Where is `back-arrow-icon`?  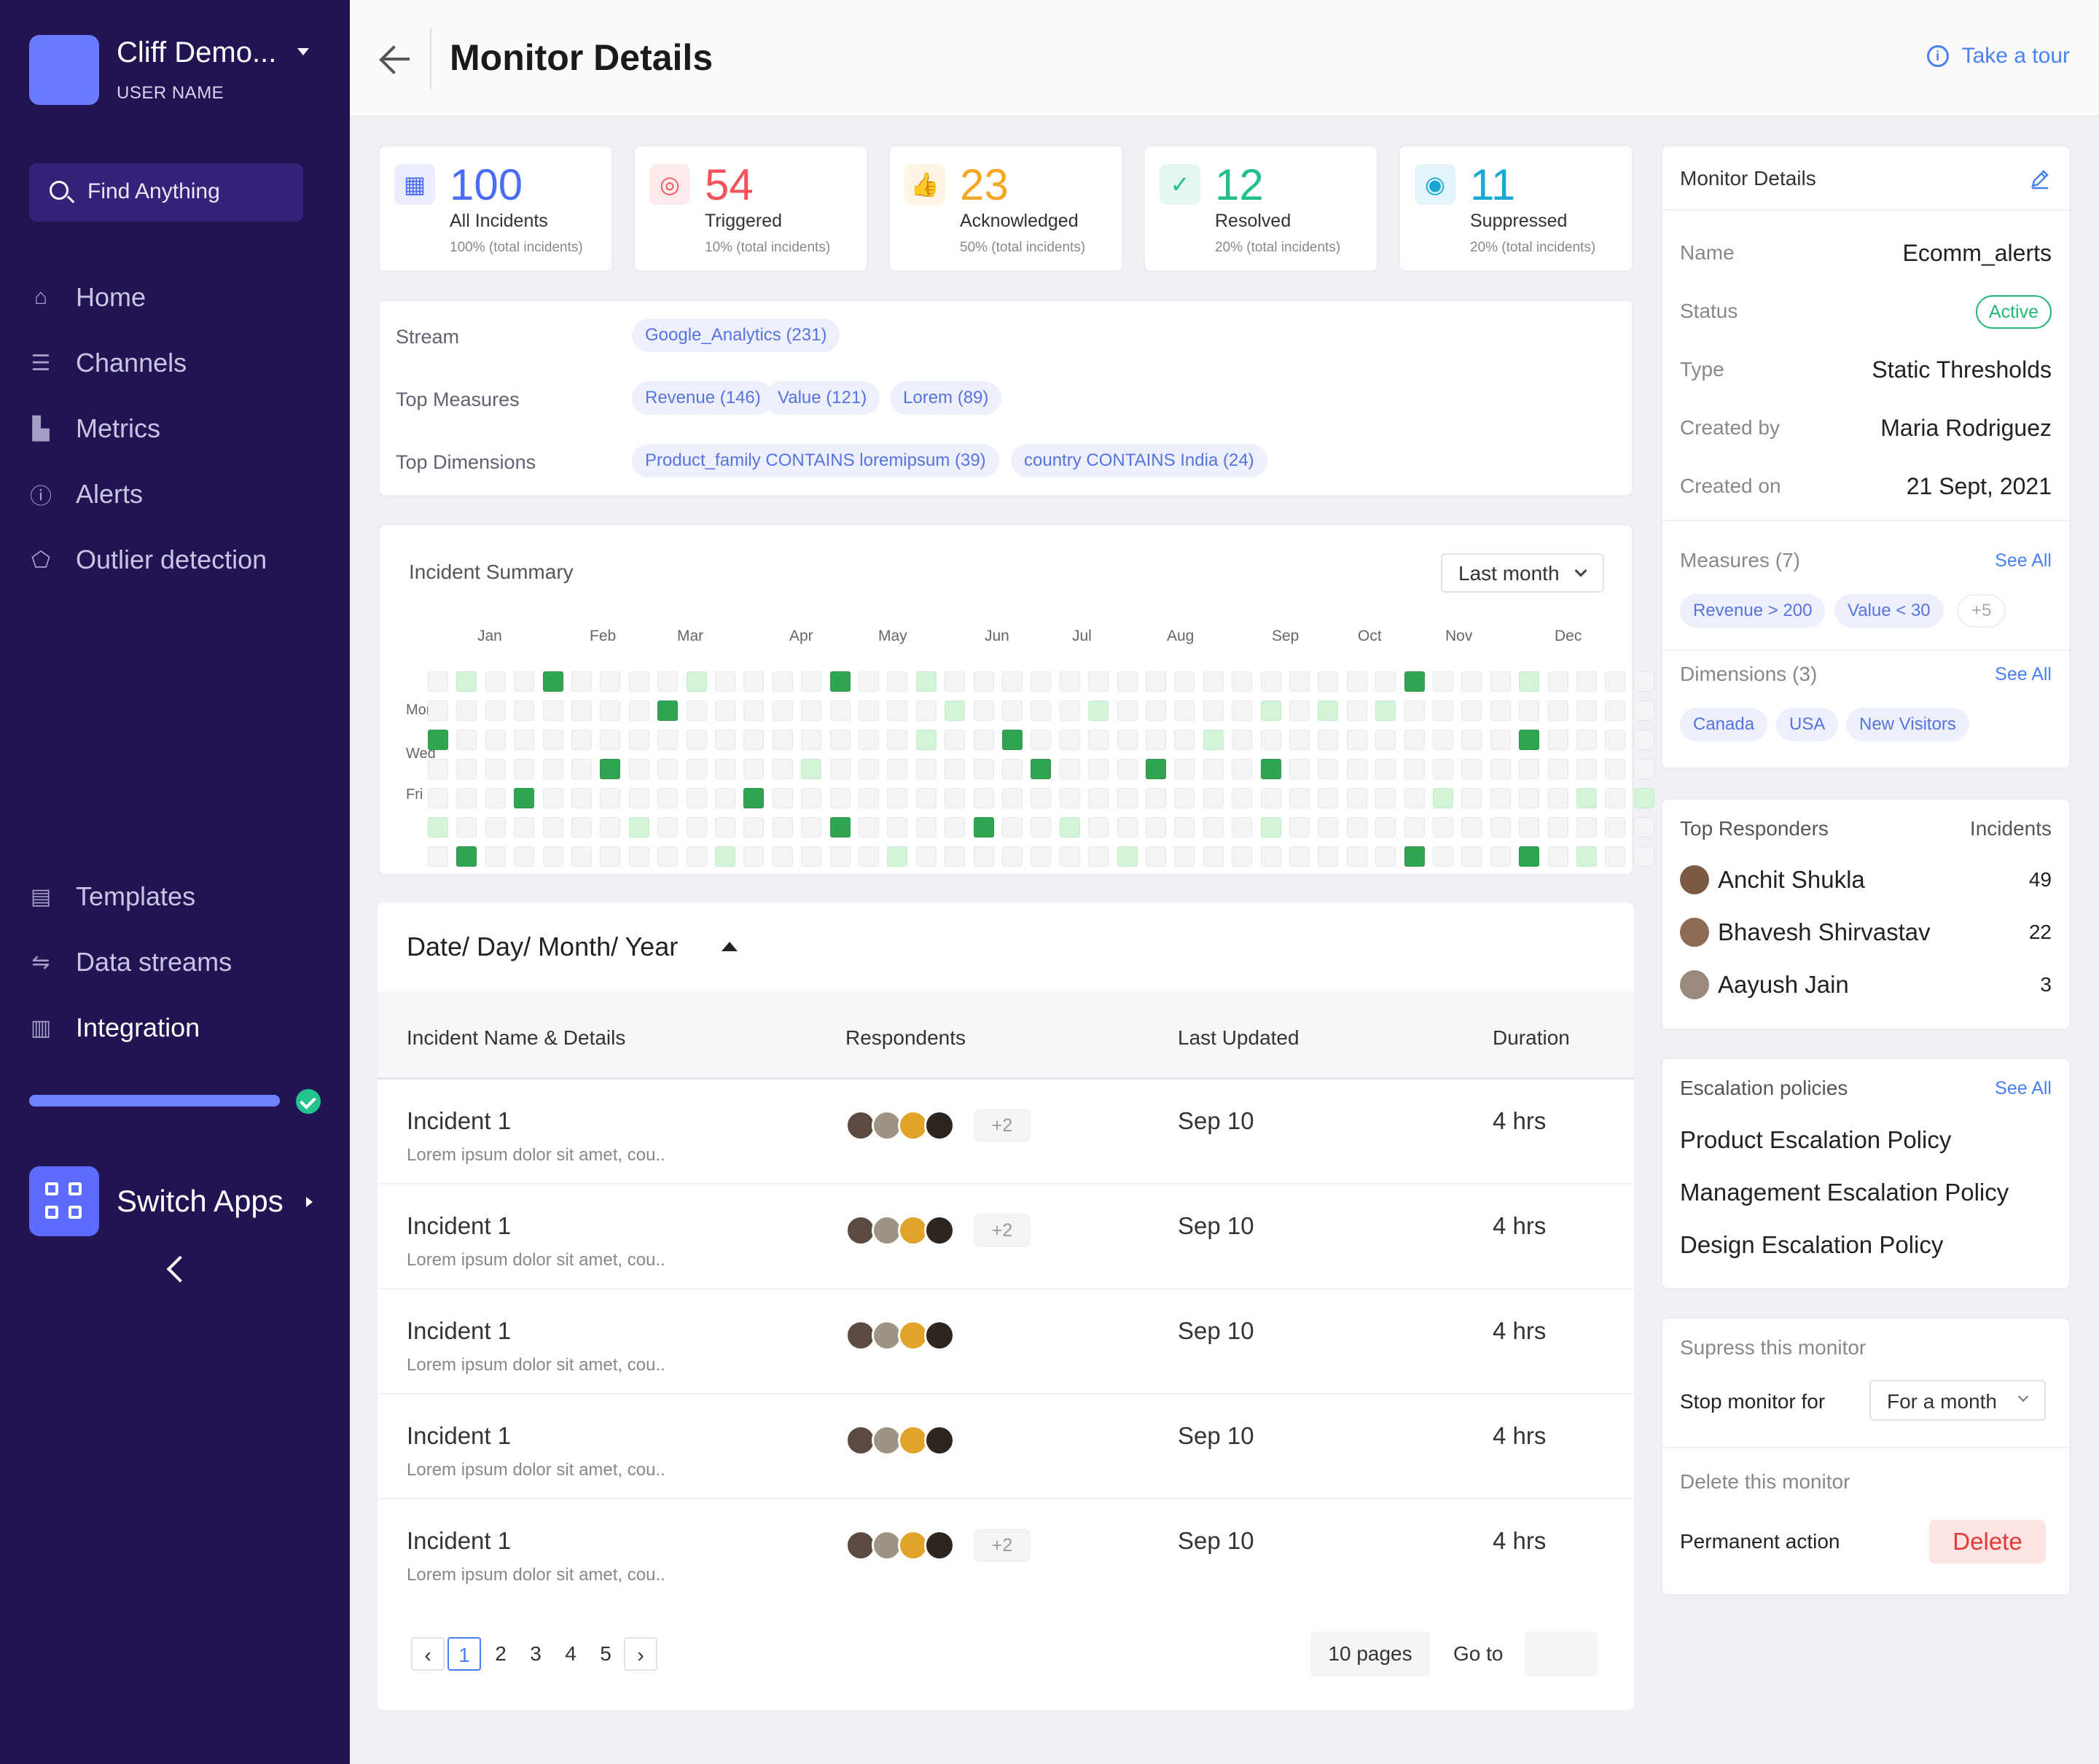 back-arrow-icon is located at coordinates (396, 59).